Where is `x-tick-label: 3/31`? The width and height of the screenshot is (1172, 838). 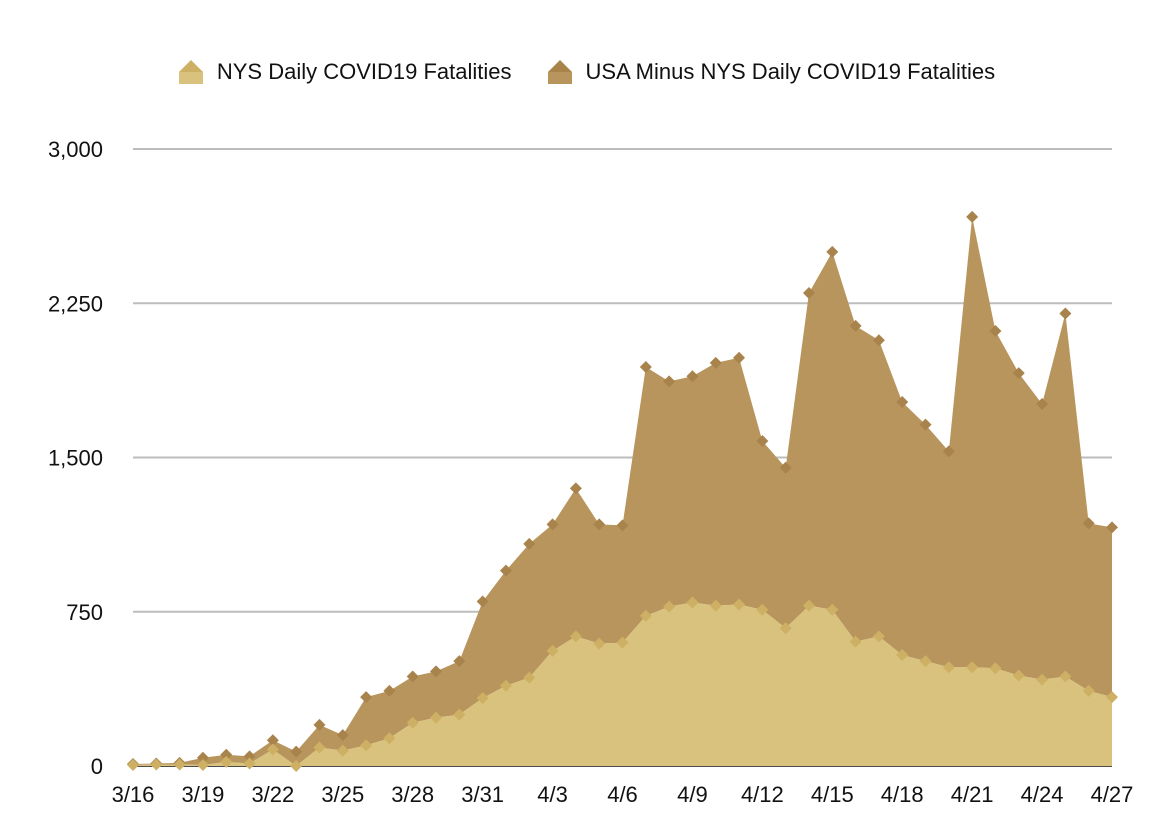
x-tick-label: 3/31 is located at coordinates (482, 794).